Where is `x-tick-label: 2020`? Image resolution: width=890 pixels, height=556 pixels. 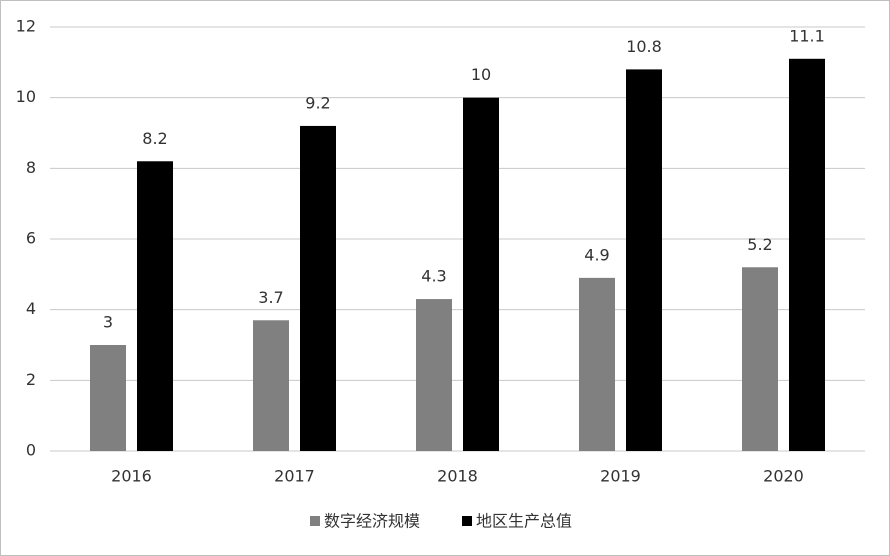
x-tick-label: 2020 is located at coordinates (783, 476).